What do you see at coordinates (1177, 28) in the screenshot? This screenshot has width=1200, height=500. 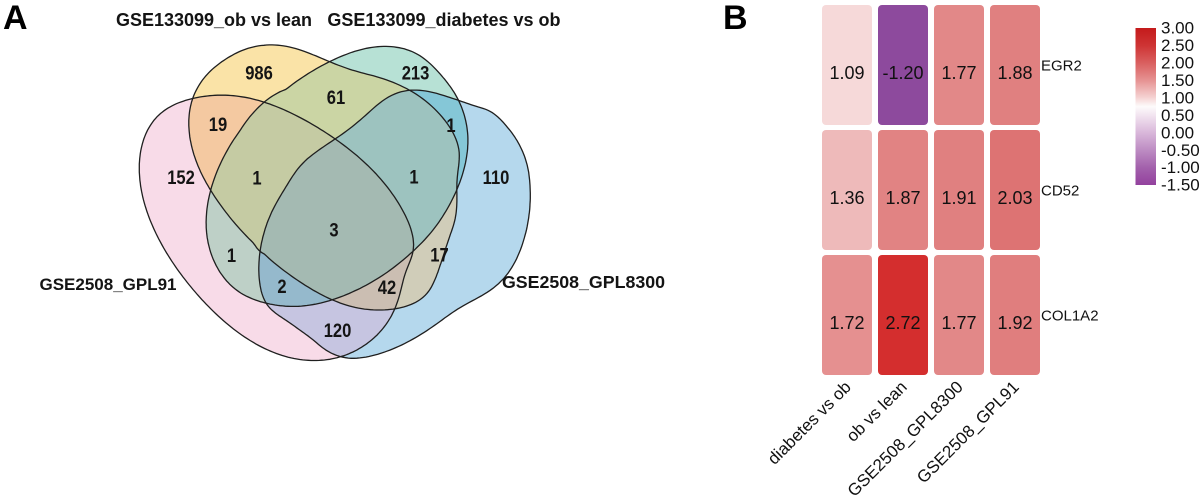 I see `svg-text: 3.00` at bounding box center [1177, 28].